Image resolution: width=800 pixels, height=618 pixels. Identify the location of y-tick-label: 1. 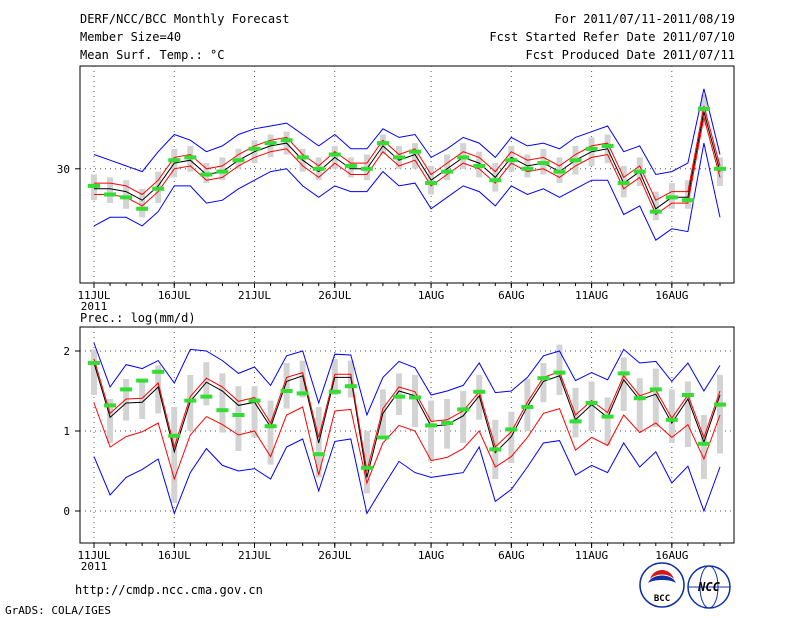
(66, 431).